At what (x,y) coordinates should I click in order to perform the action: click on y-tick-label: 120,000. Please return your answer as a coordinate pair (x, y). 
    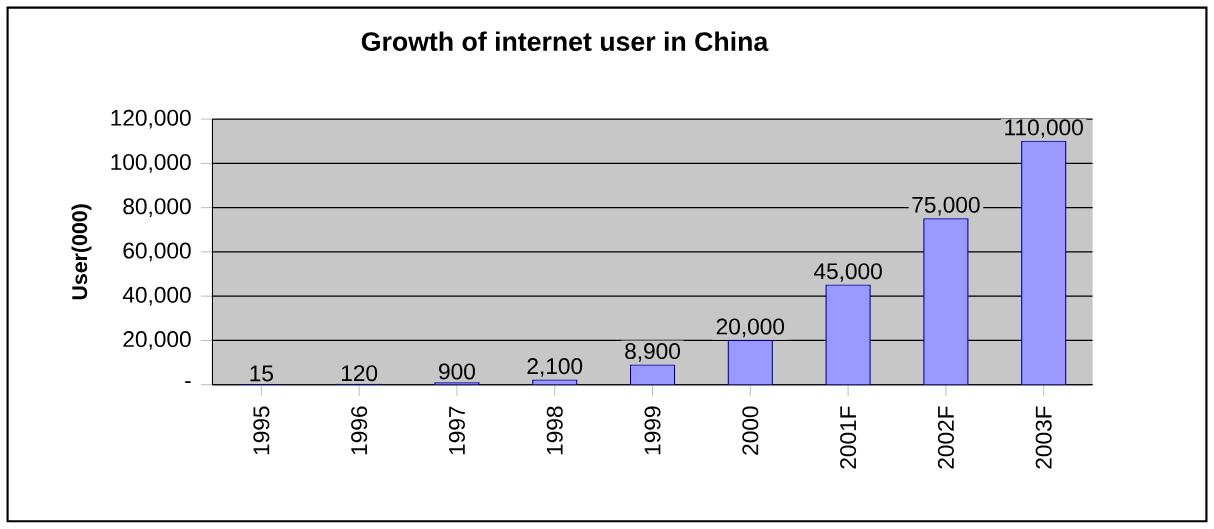
    Looking at the image, I should click on (151, 119).